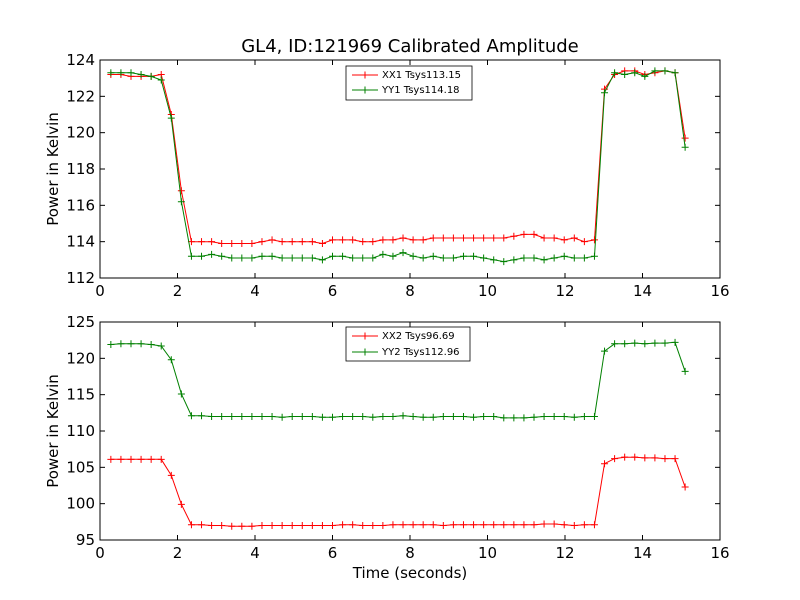 Image resolution: width=800 pixels, height=600 pixels. What do you see at coordinates (80, 205) in the screenshot?
I see `chart-top-ytick-label: 116` at bounding box center [80, 205].